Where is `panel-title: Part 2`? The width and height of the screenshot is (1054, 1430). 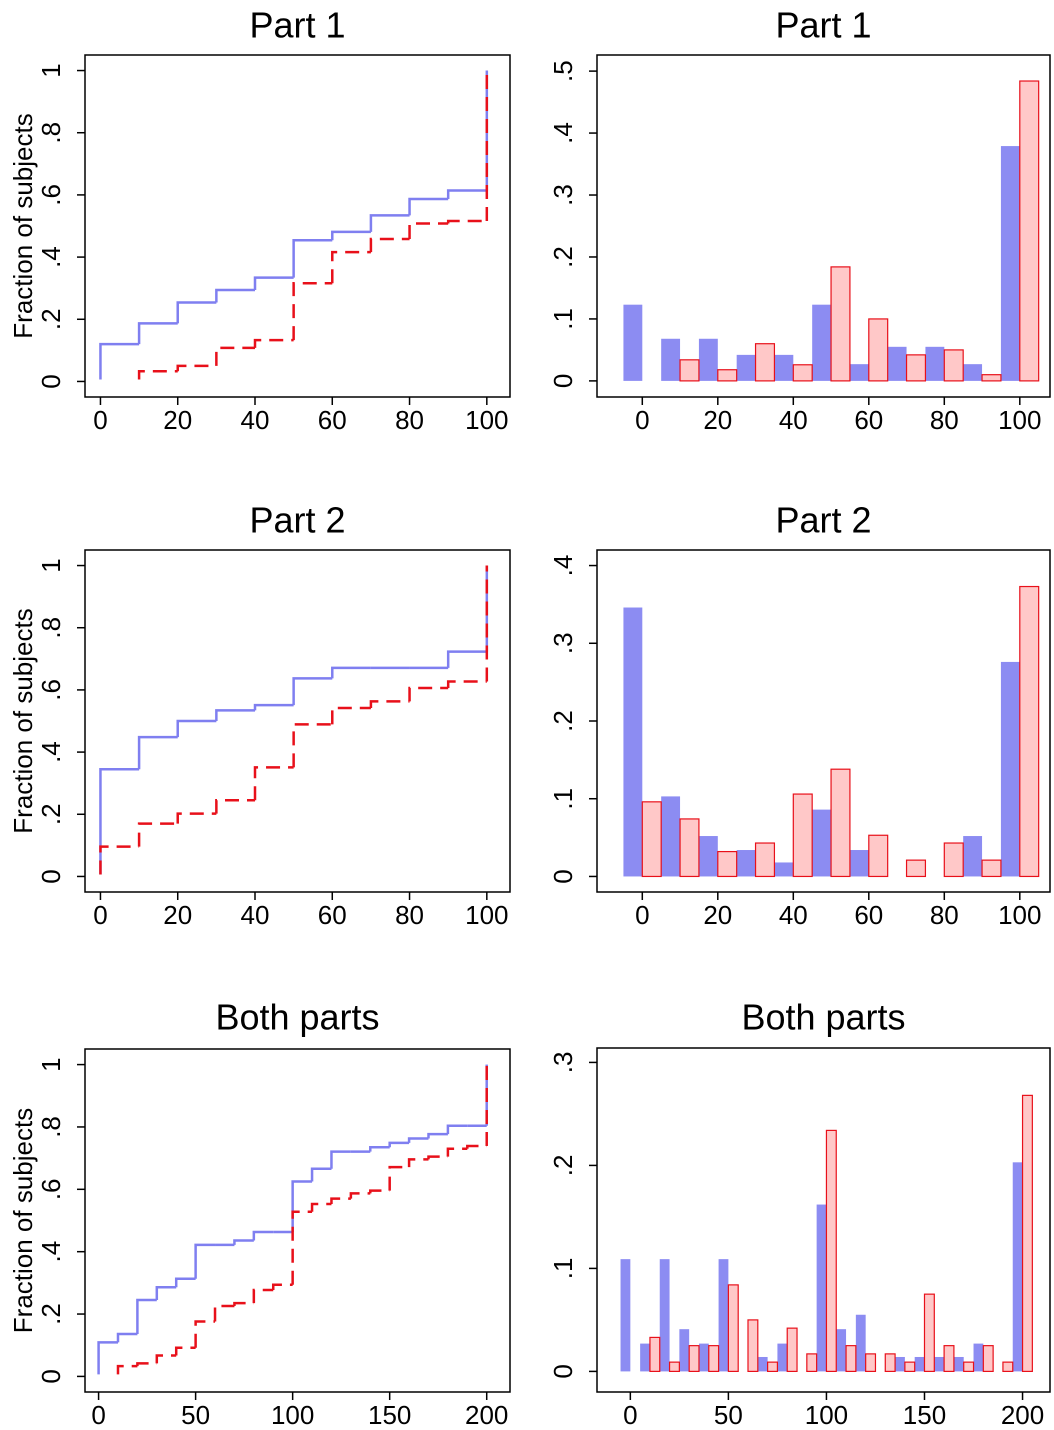
panel-title: Part 2 is located at coordinates (823, 520).